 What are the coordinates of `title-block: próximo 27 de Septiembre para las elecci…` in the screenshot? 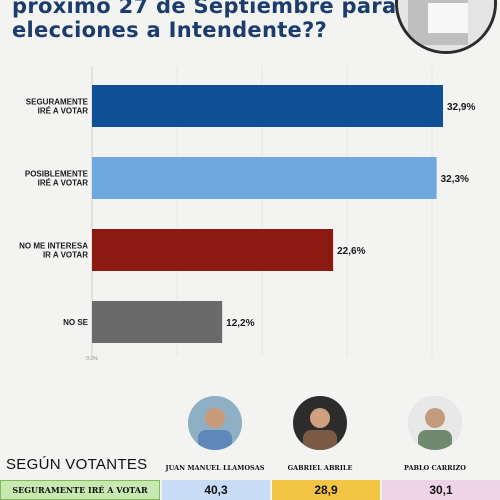 It's located at (250, 30).